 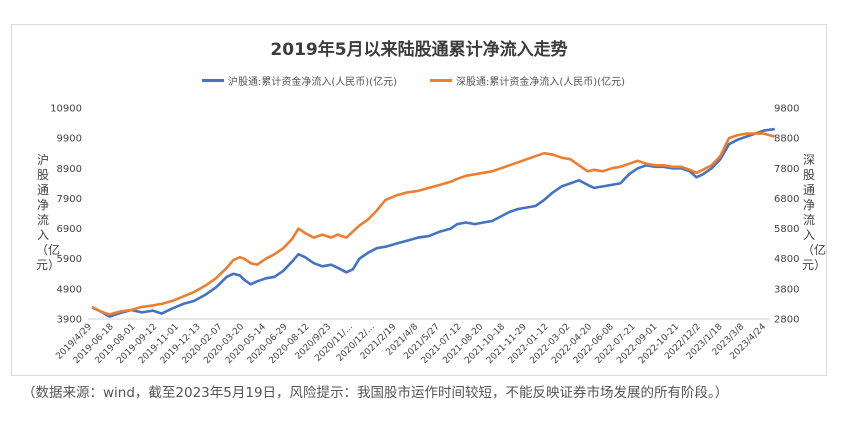 What do you see at coordinates (786, 320) in the screenshot?
I see `right-tick-label: 2800` at bounding box center [786, 320].